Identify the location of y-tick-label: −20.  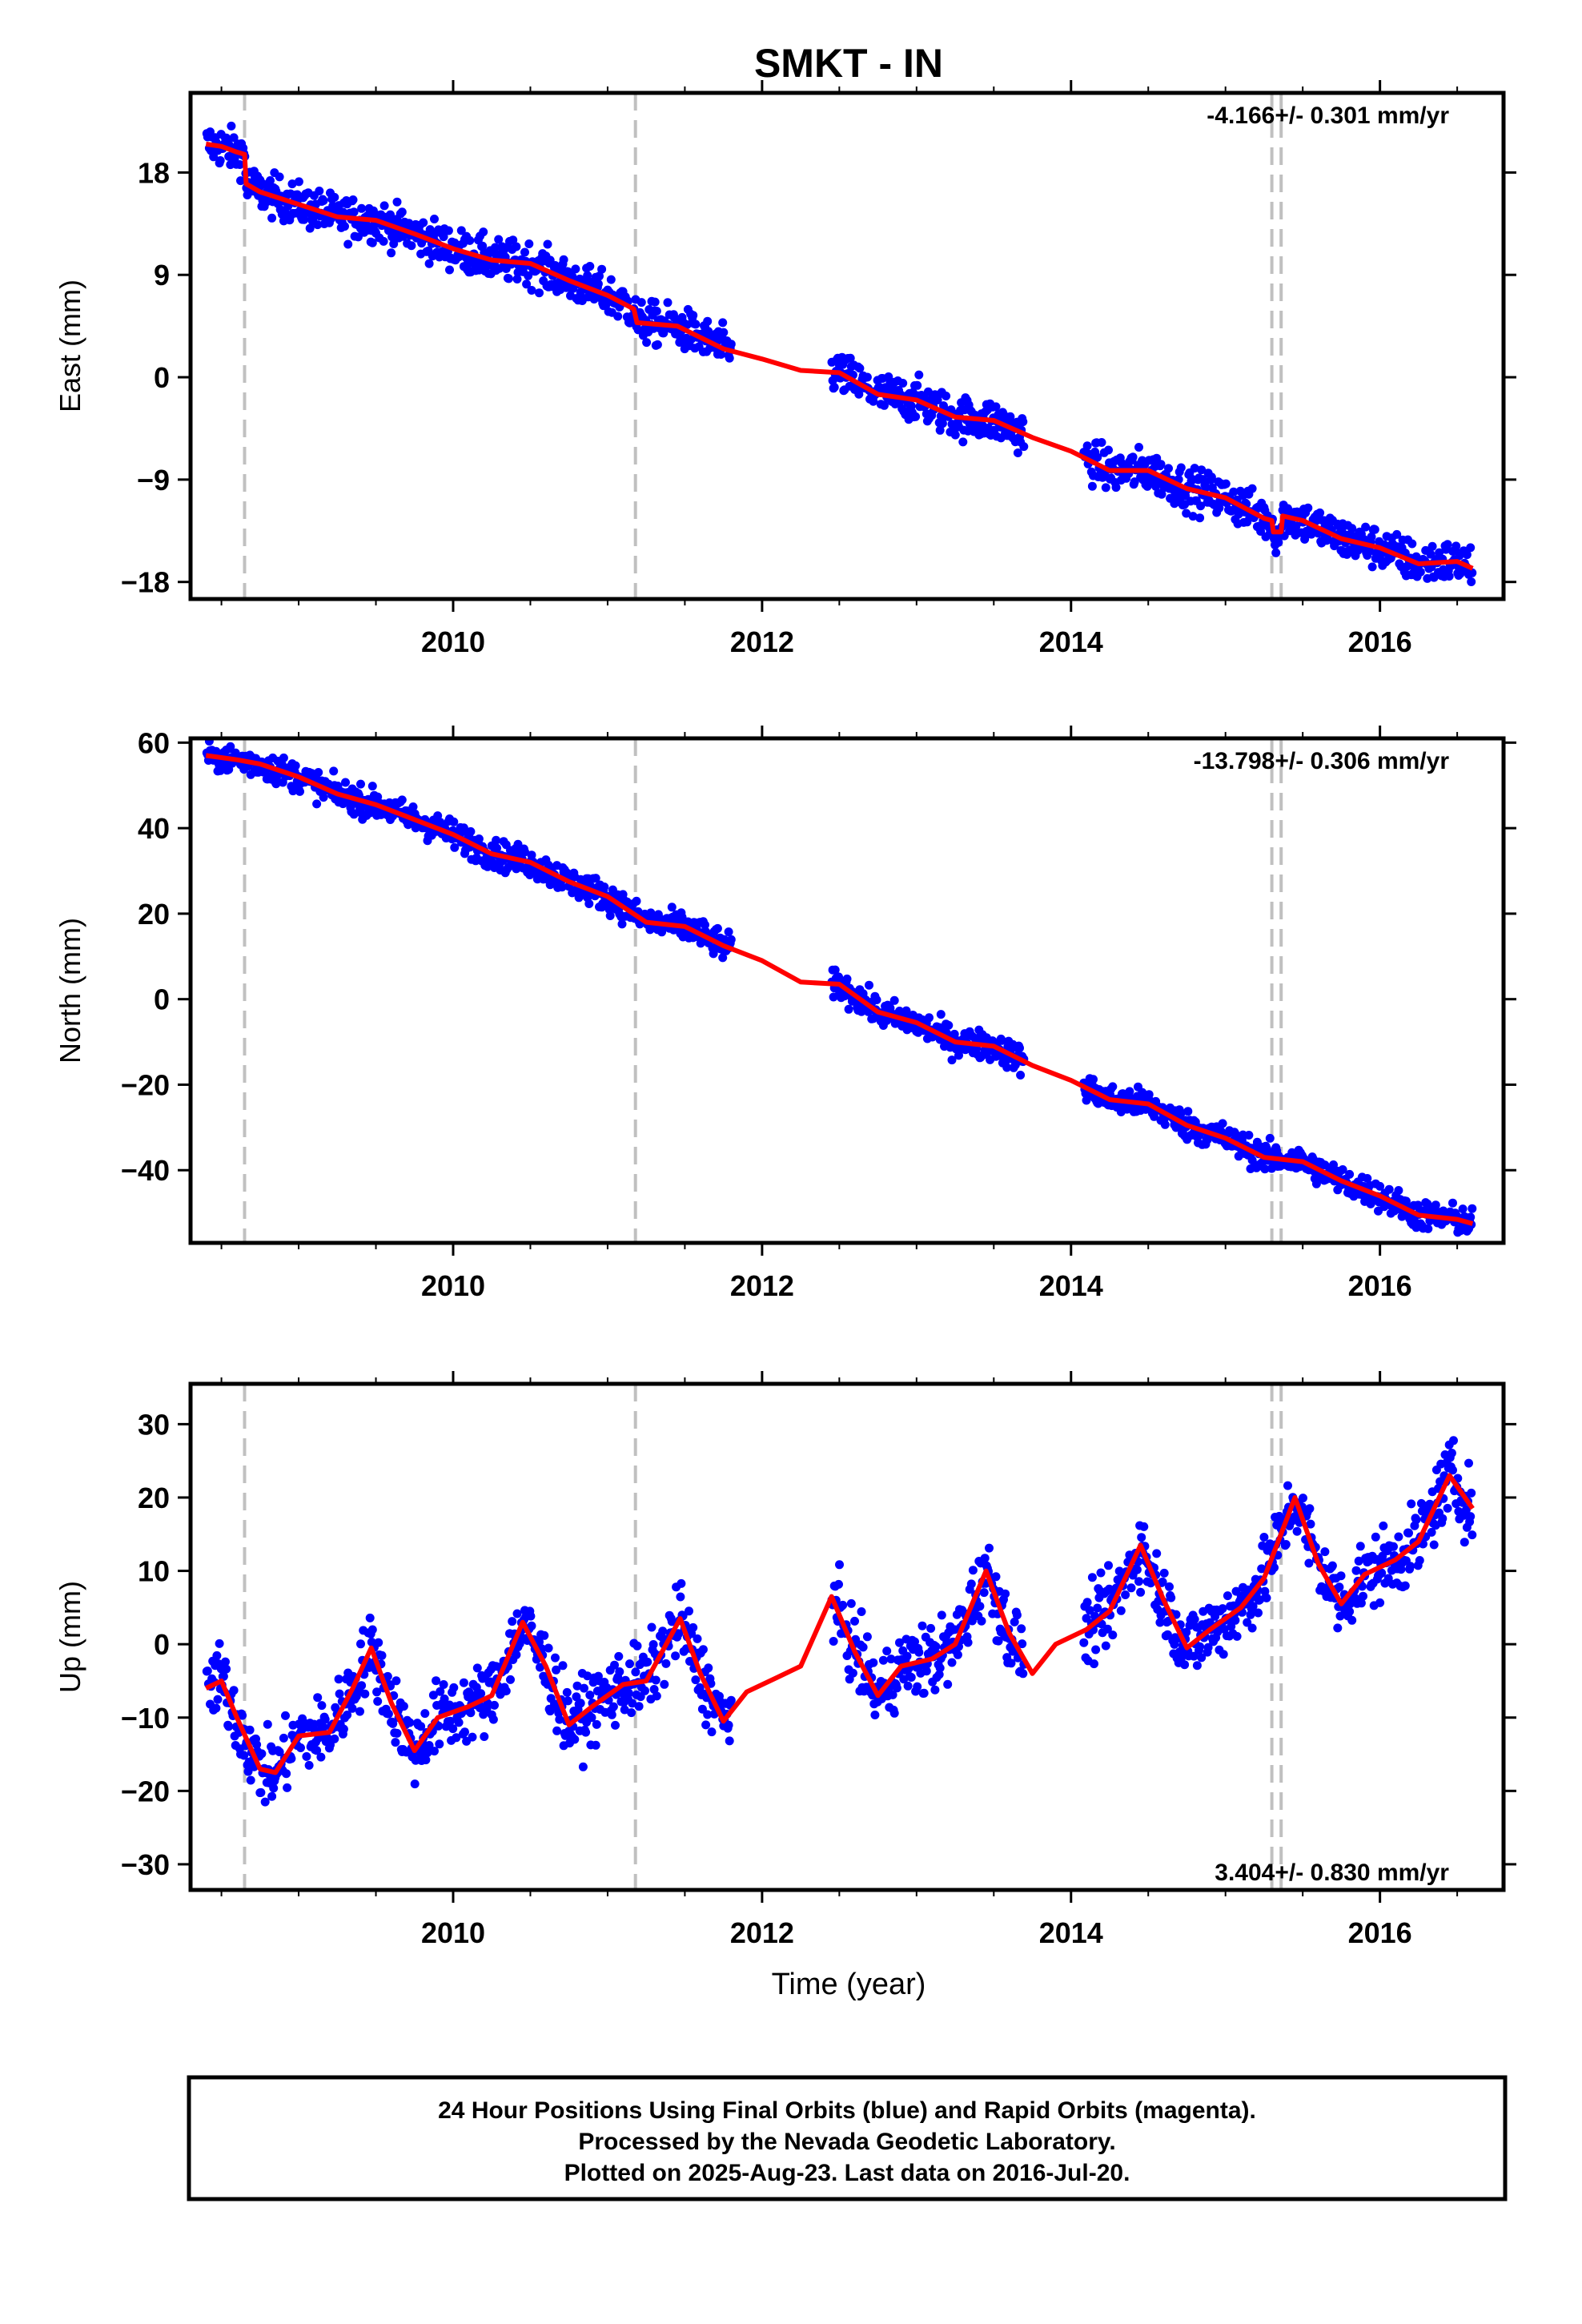
(145, 1791).